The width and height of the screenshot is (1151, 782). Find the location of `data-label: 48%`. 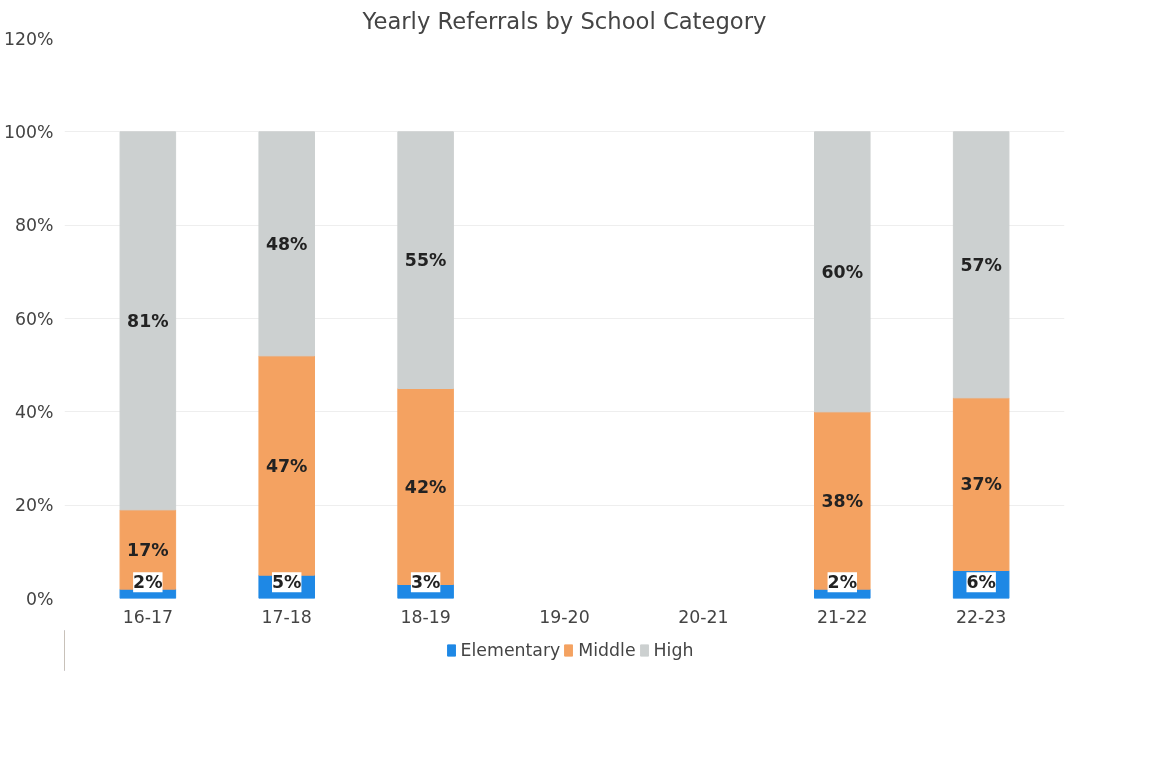

data-label: 48% is located at coordinates (286, 243).